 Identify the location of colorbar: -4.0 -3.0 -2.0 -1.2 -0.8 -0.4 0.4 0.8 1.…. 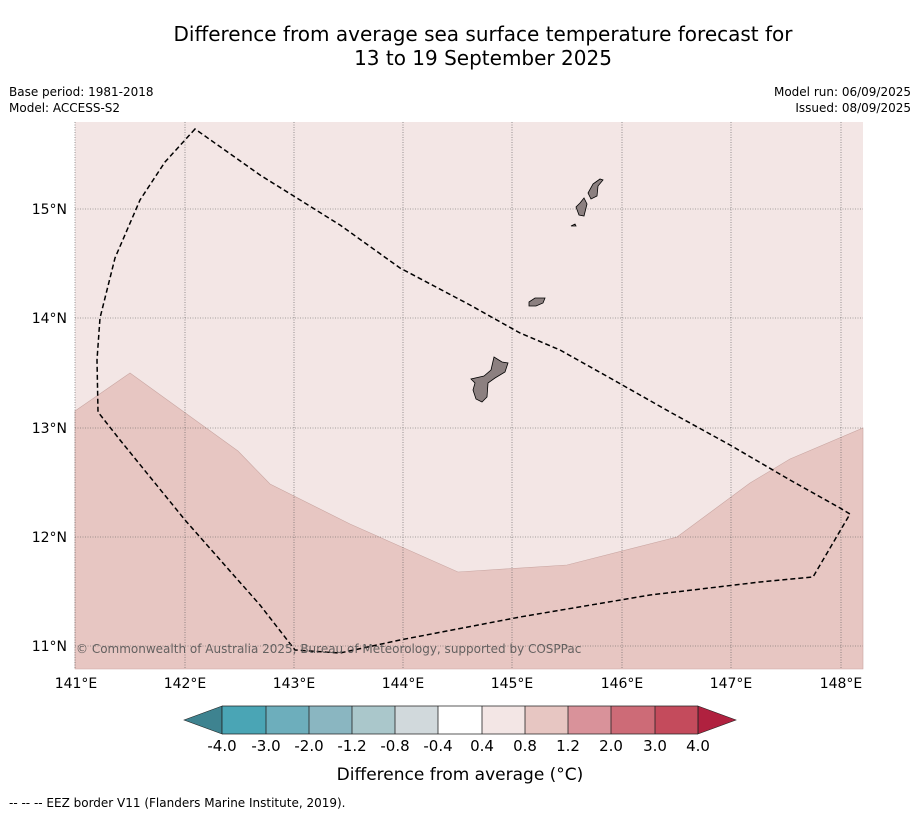
(460, 745).